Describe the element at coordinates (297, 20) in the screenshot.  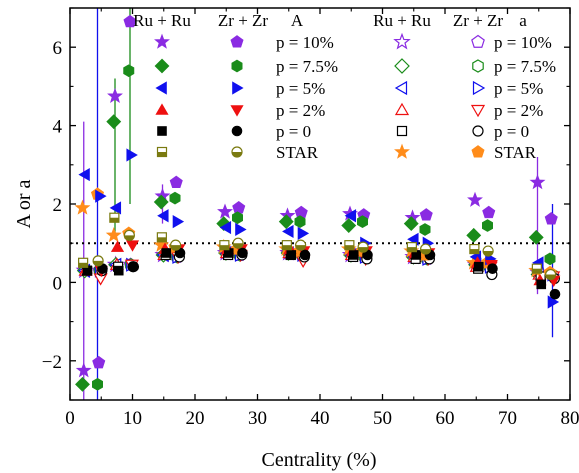
I see `legend-column-header: A` at that location.